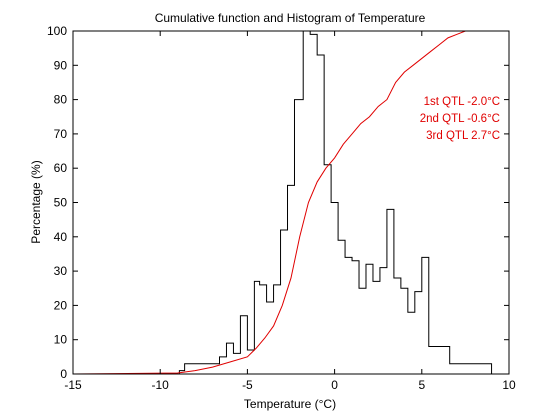 This screenshot has height=420, width=560. I want to click on y-tick-label: 100, so click(57, 31).